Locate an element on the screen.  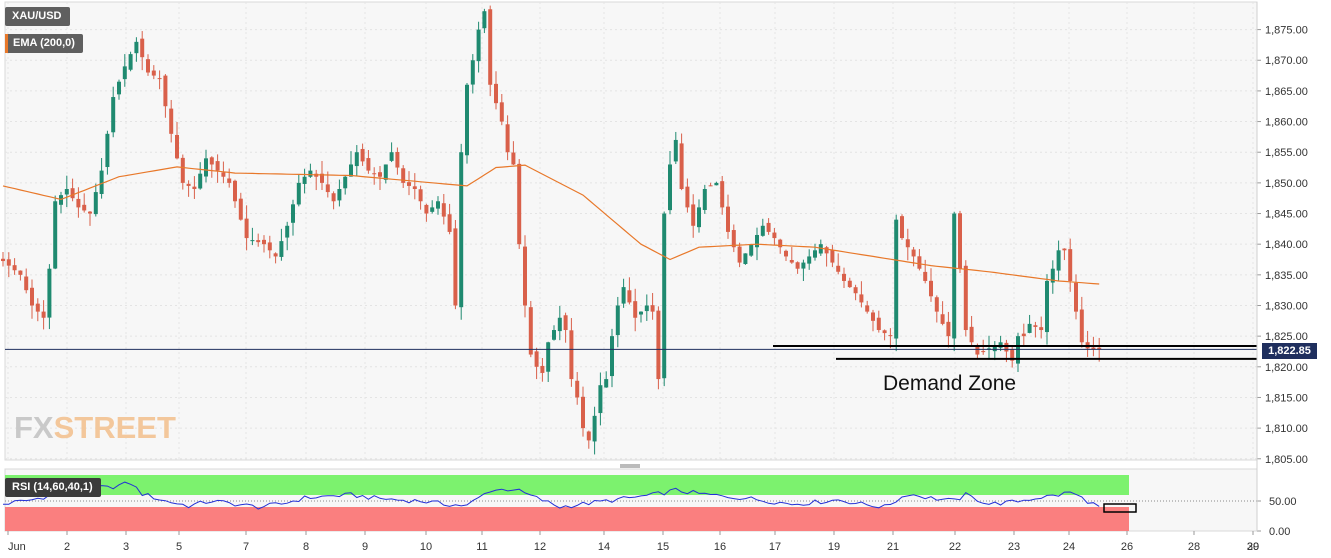
rsi-badge: RSI (14,60,40,1) is located at coordinates (53, 487).